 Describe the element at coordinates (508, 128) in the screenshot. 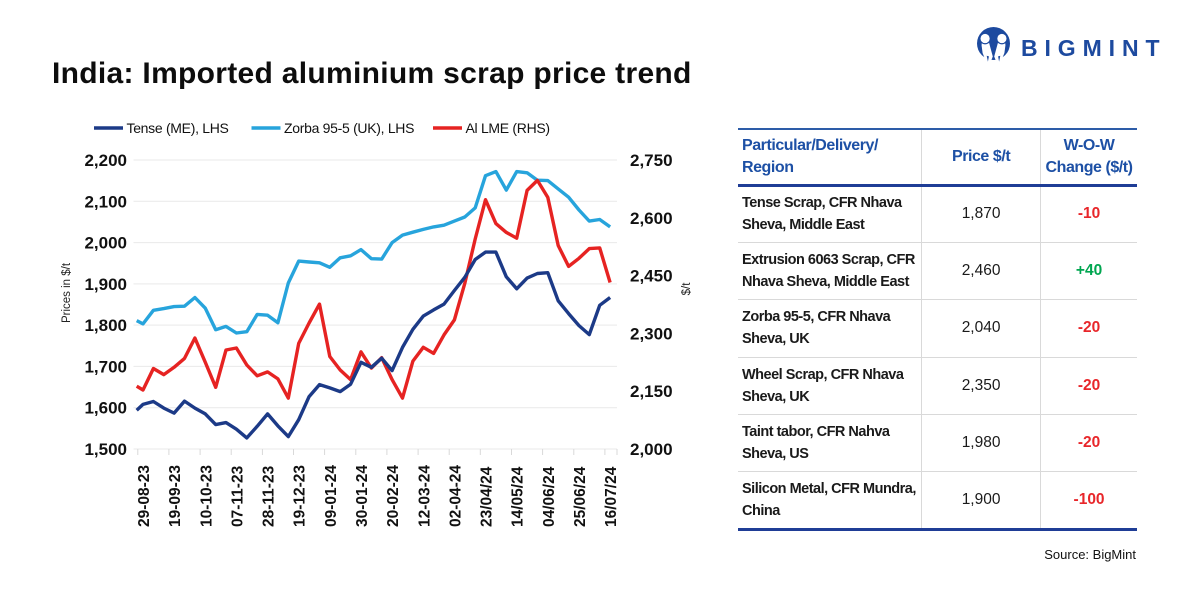

I see `svg-text: Al LME (RHS)` at that location.